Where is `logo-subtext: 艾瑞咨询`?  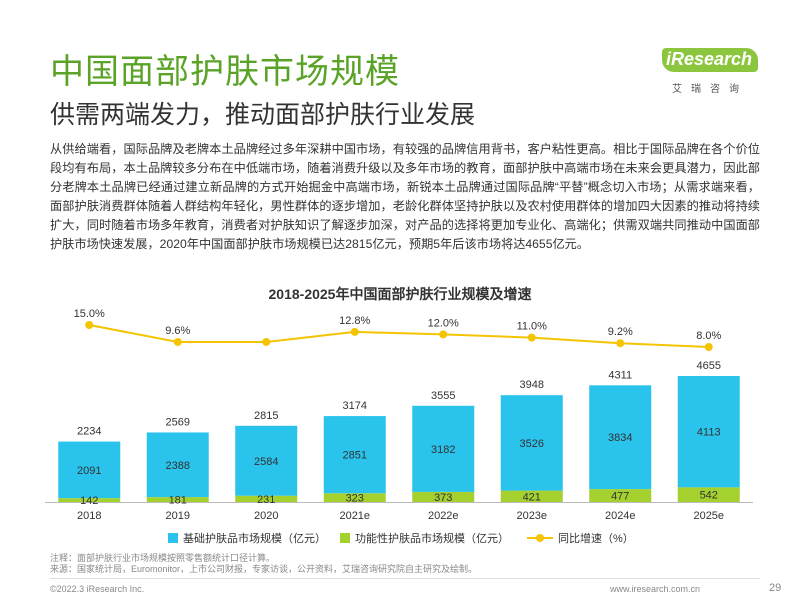 logo-subtext: 艾瑞咨询 is located at coordinates (710, 89).